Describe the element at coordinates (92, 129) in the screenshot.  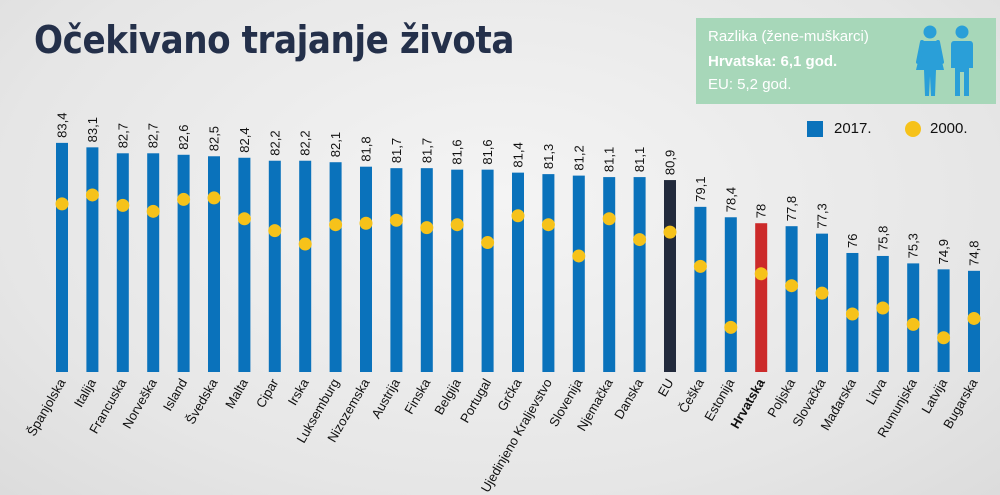
I see `value-label-italija: 83,1` at that location.